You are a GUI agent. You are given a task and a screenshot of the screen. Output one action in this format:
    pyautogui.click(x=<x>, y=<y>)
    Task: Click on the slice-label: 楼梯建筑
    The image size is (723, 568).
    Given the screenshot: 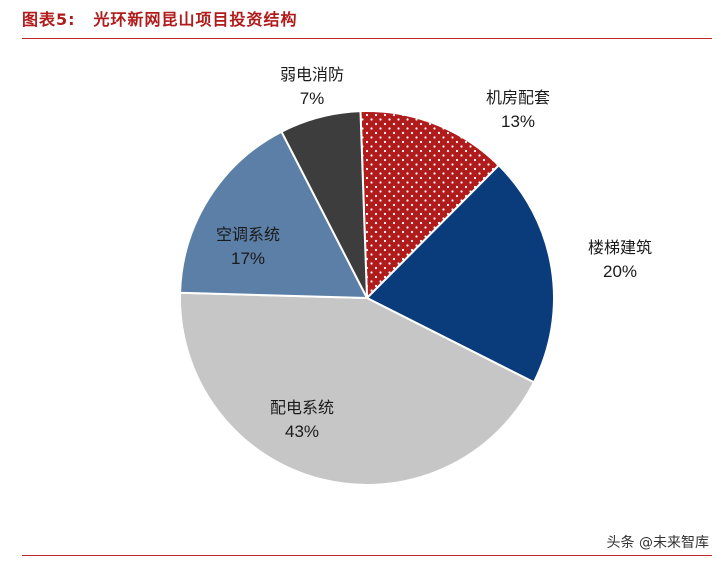 What is the action you would take?
    pyautogui.click(x=620, y=247)
    